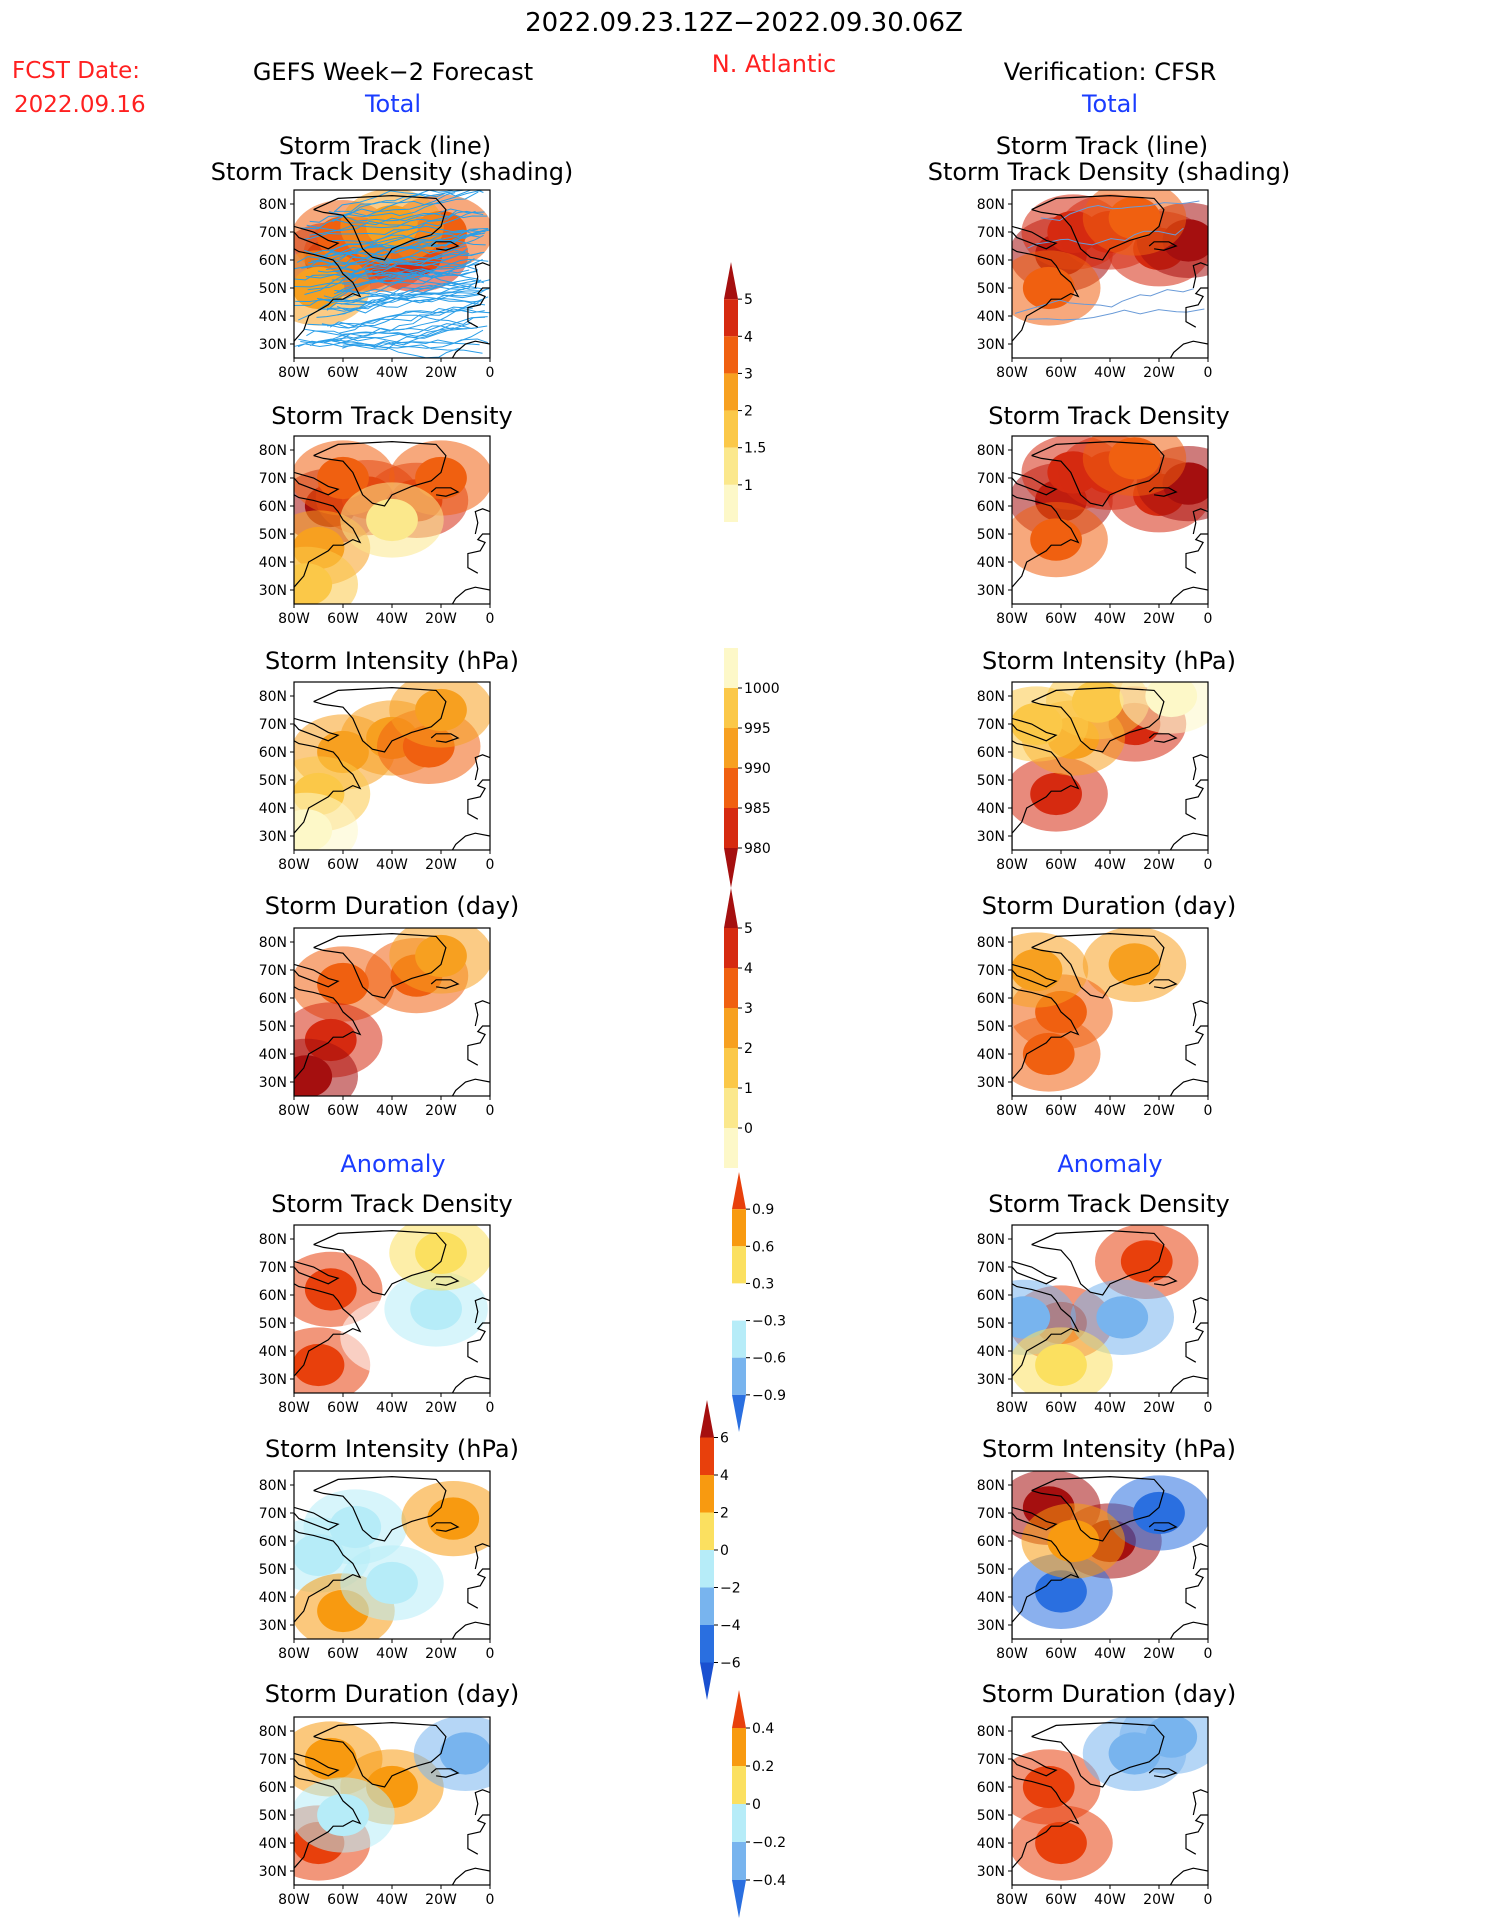  I want to click on lon-tick-label: 0, so click(1208, 1654).